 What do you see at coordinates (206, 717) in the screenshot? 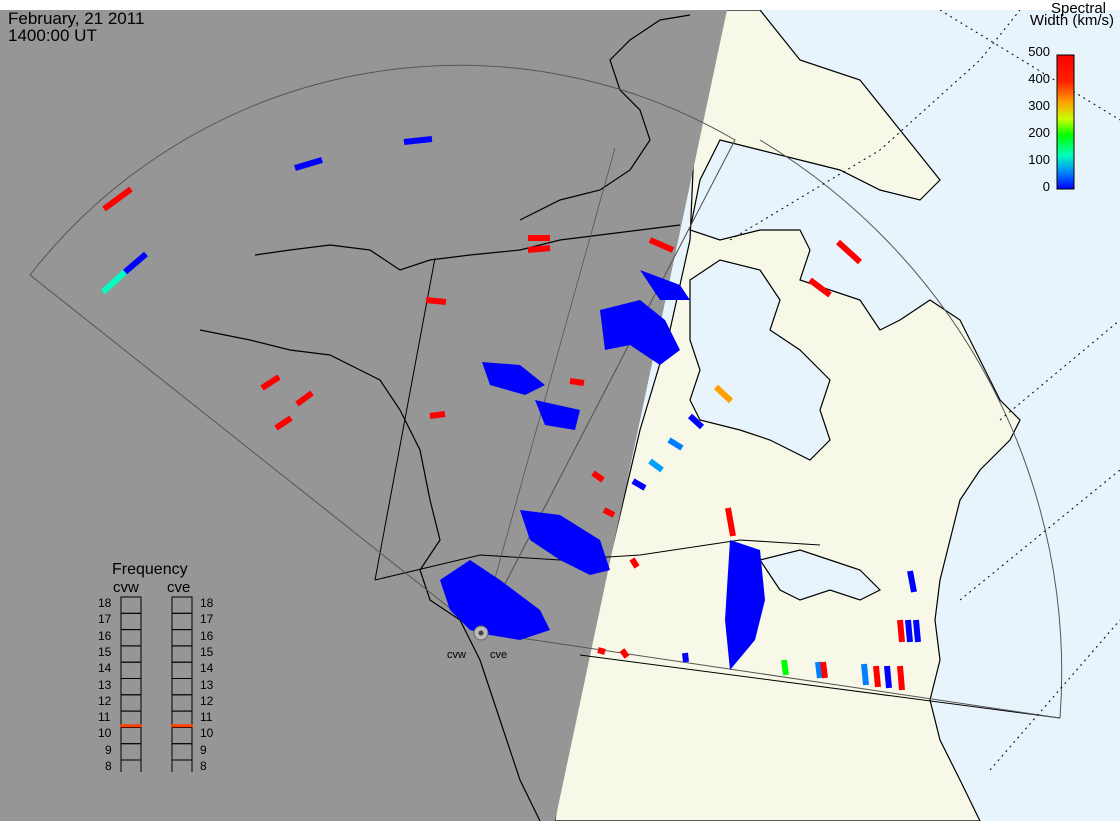
I see `frequency-scale-label-cve: 11` at bounding box center [206, 717].